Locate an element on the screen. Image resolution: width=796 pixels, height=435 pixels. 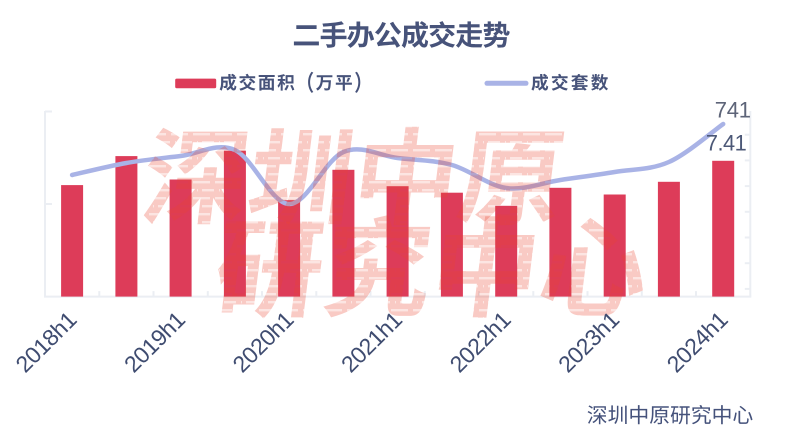
svg-text: 2024h1 is located at coordinates (697, 341).